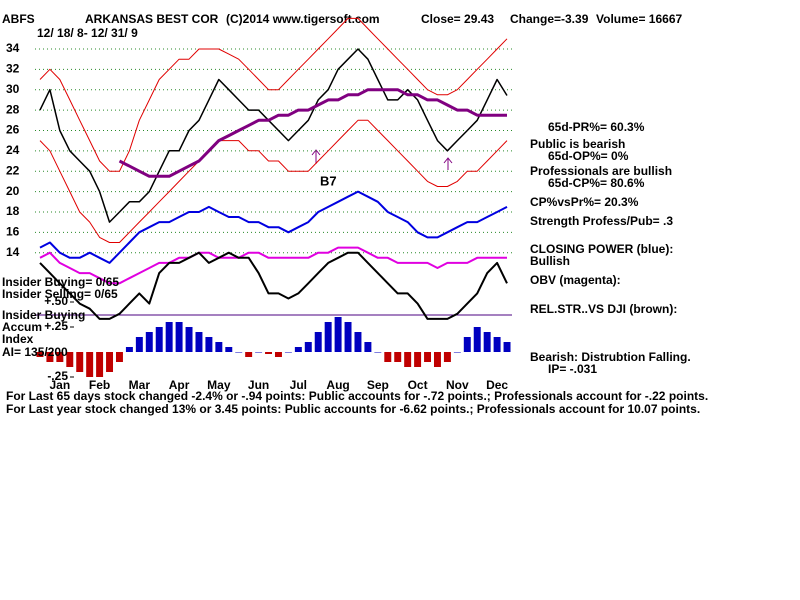  Describe the element at coordinates (13, 211) in the screenshot. I see `y-tick-label: 18` at that location.